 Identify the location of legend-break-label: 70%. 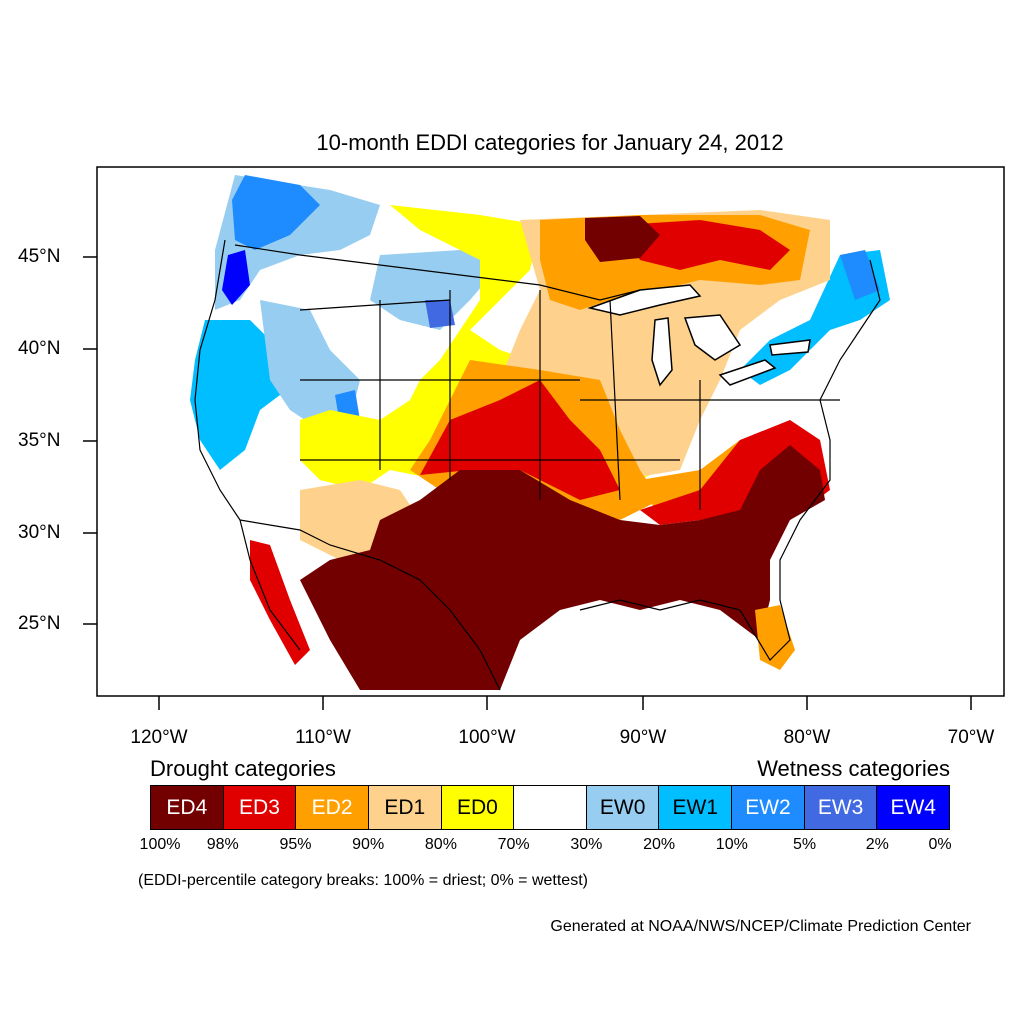
(513, 844).